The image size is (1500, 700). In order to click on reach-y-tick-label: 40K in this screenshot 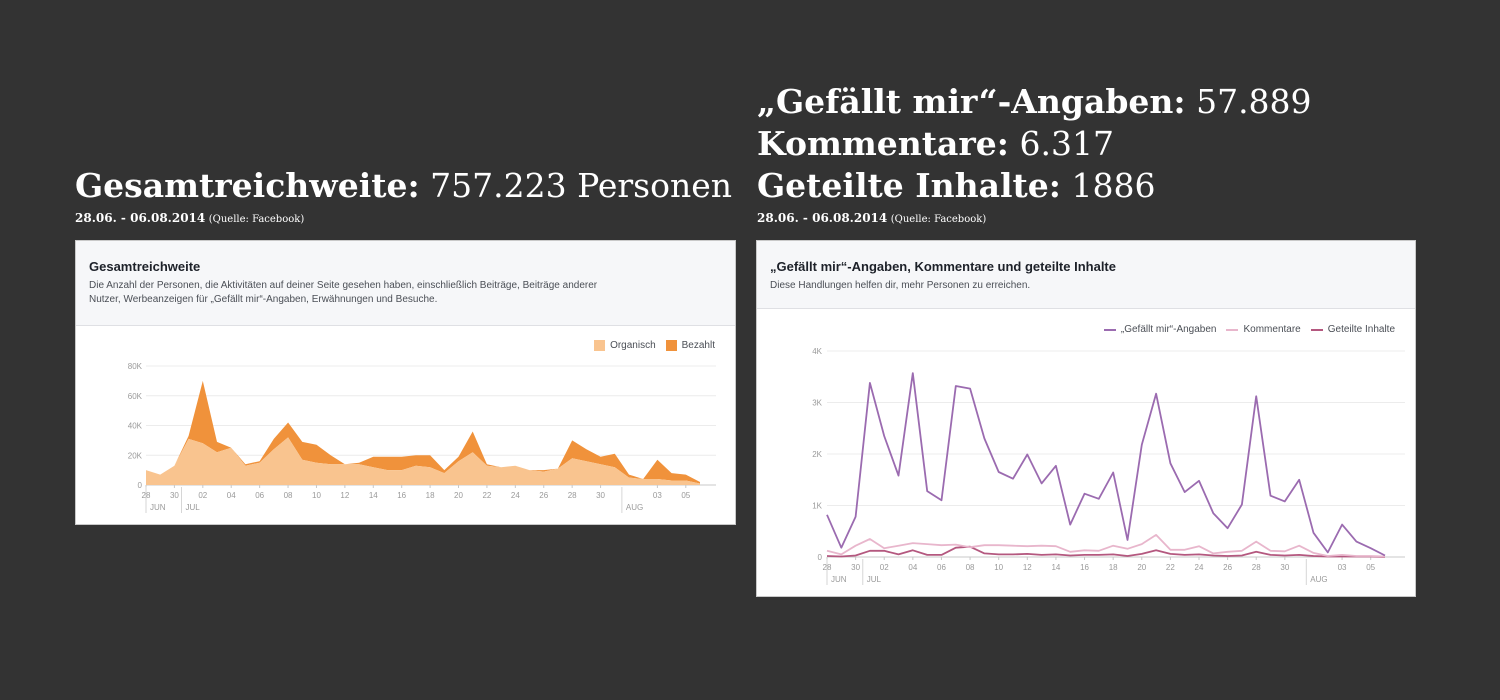, I will do `click(135, 426)`.